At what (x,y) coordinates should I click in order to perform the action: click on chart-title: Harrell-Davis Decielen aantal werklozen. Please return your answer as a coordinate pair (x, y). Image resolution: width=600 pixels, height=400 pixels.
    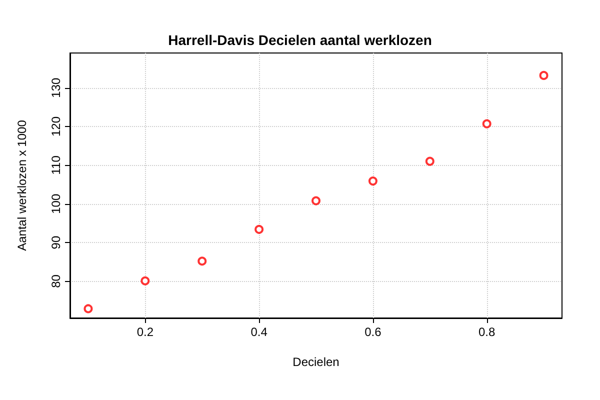
    Looking at the image, I should click on (300, 40).